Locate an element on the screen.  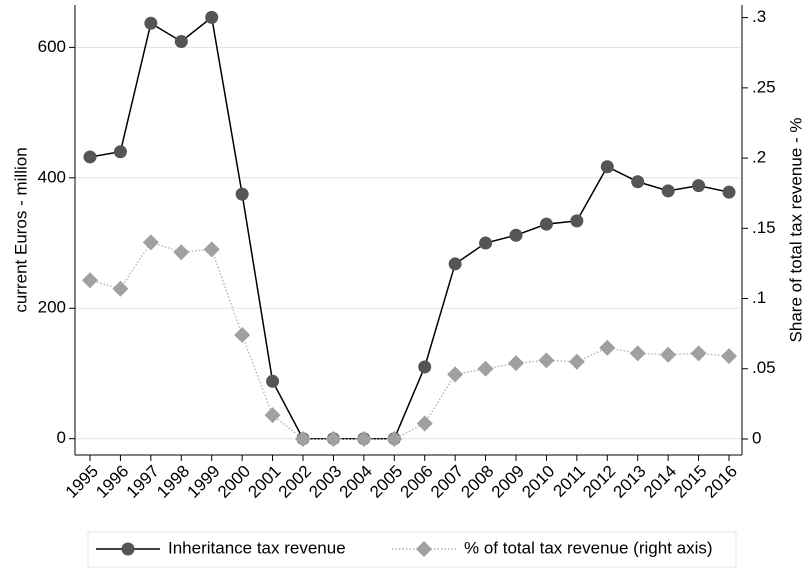
y2-tick-label: 0 is located at coordinates (756, 437).